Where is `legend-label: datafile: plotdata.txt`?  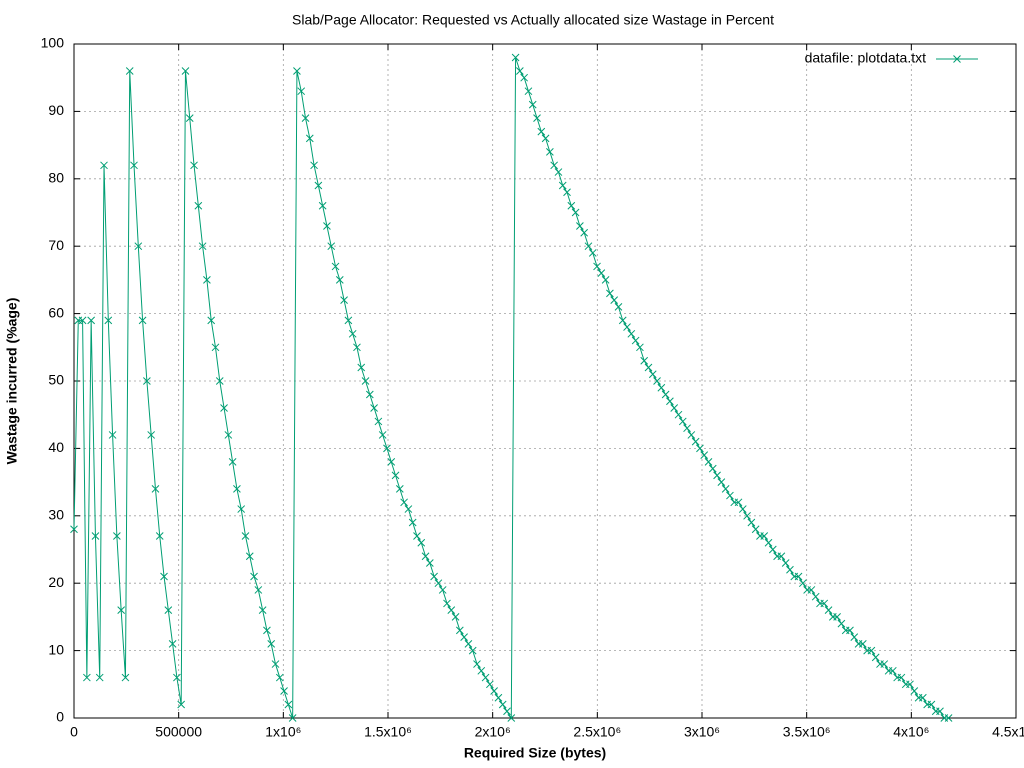 legend-label: datafile: plotdata.txt is located at coordinates (866, 58).